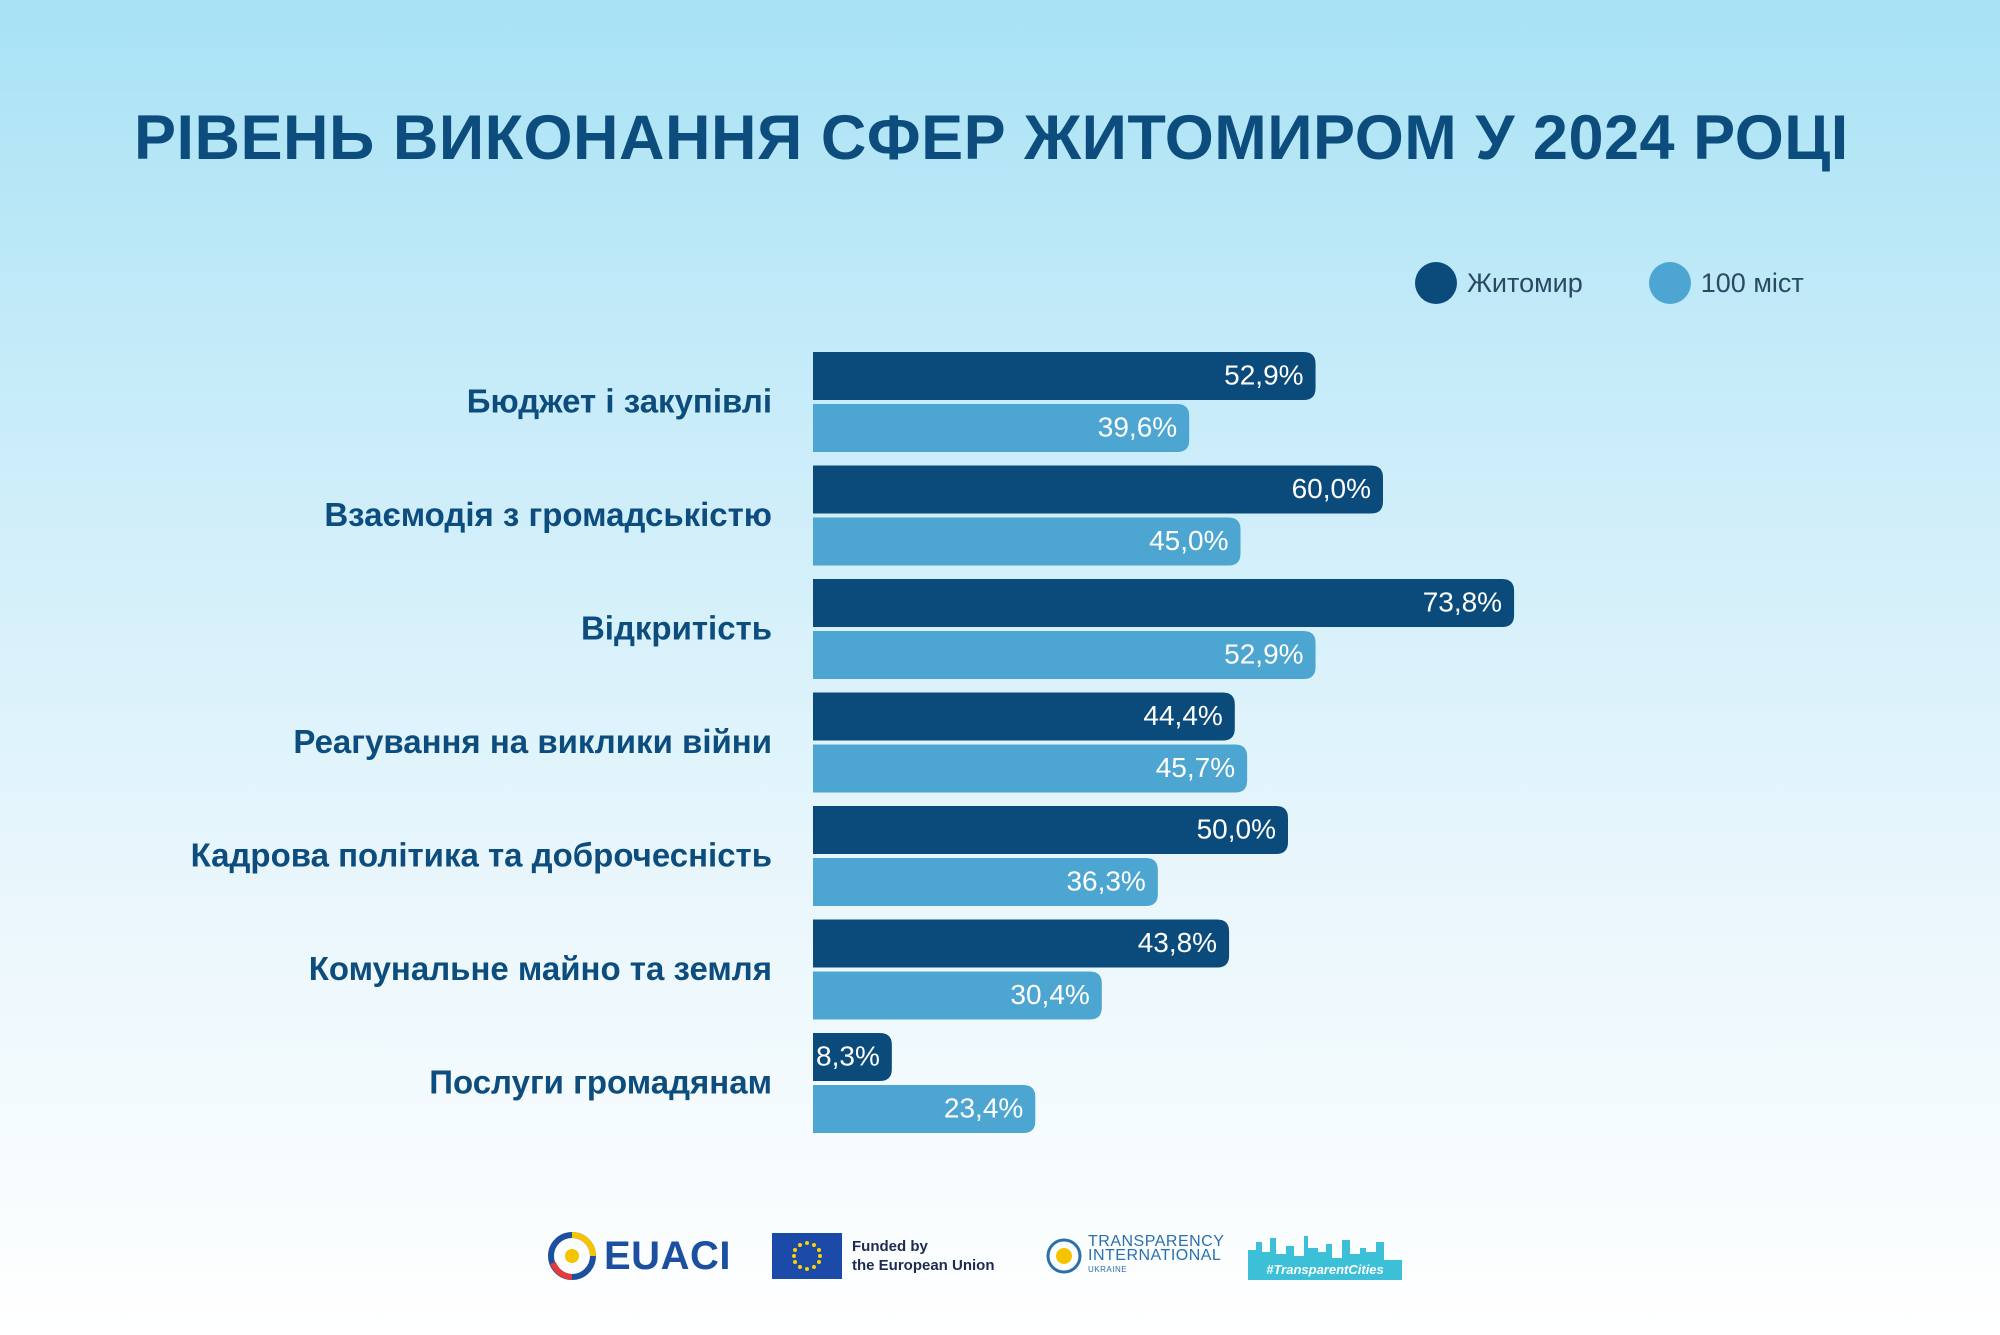 The image size is (2000, 1335). Describe the element at coordinates (1642, 283) in the screenshot. I see `legend: Житомир 100 міст` at that location.